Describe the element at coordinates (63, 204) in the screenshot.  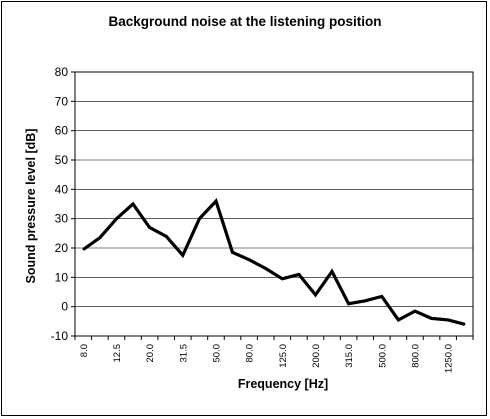
I see `y-axis-ticks: -10 0 10 20 30 40 50 60 70 80` at that location.